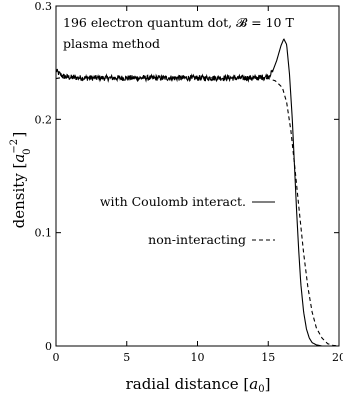 The width and height of the screenshot is (343, 396). I want to click on x-tick-label: 5, so click(126, 357).